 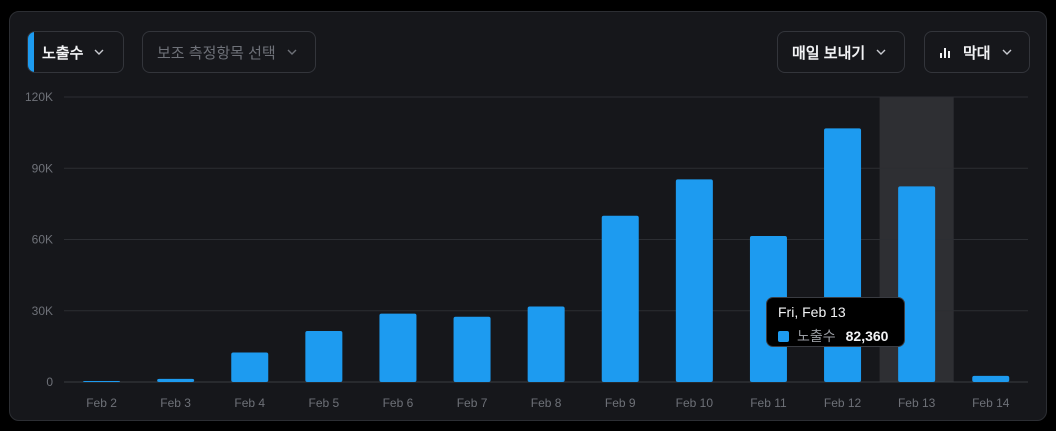 I want to click on metric-color-accent, so click(x=31, y=52).